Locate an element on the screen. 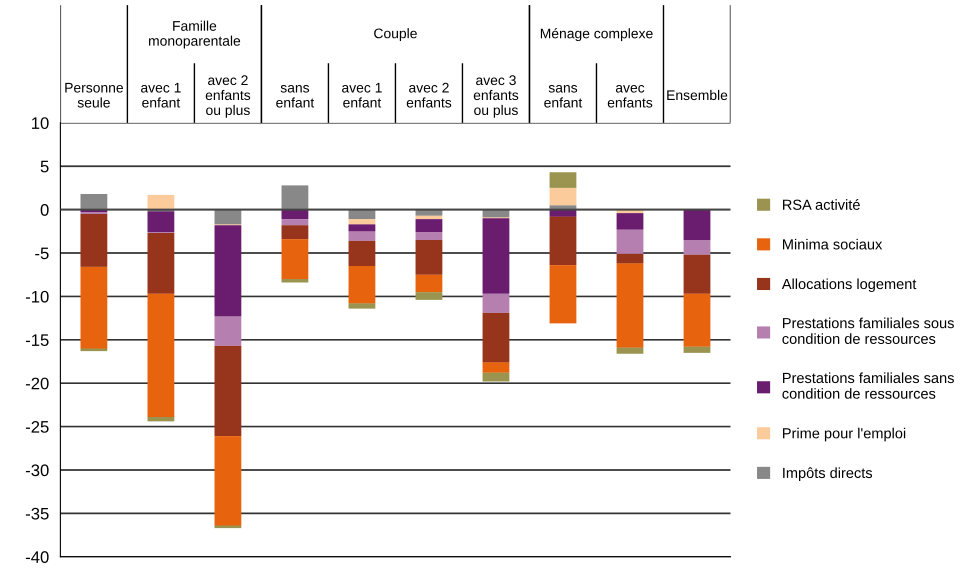 The width and height of the screenshot is (974, 574). legend-label: RSA activité is located at coordinates (821, 204).